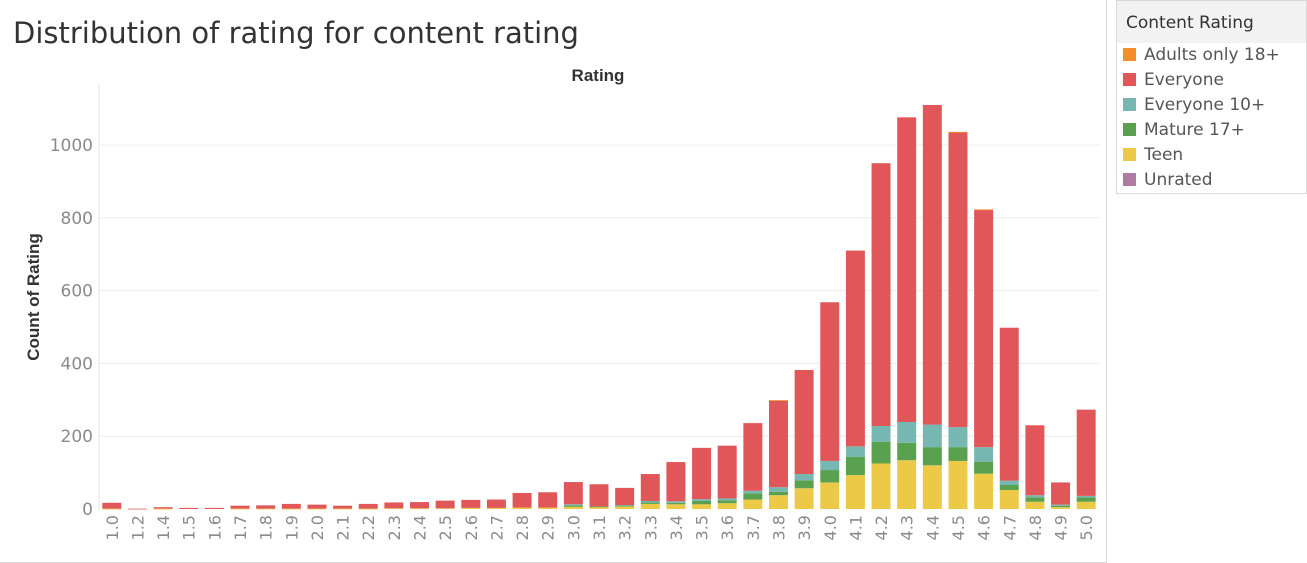 This screenshot has width=1307, height=563. What do you see at coordinates (77, 219) in the screenshot?
I see `y-tick-label: 800` at bounding box center [77, 219].